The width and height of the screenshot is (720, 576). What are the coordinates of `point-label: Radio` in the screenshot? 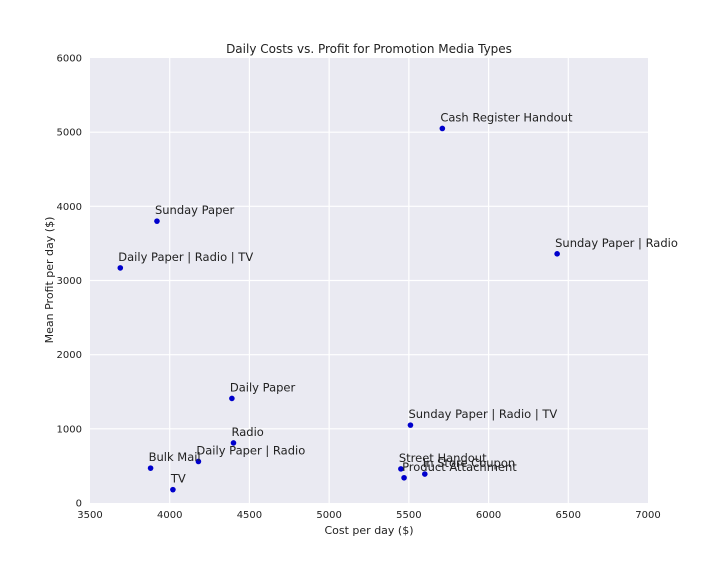 It's located at (247, 432).